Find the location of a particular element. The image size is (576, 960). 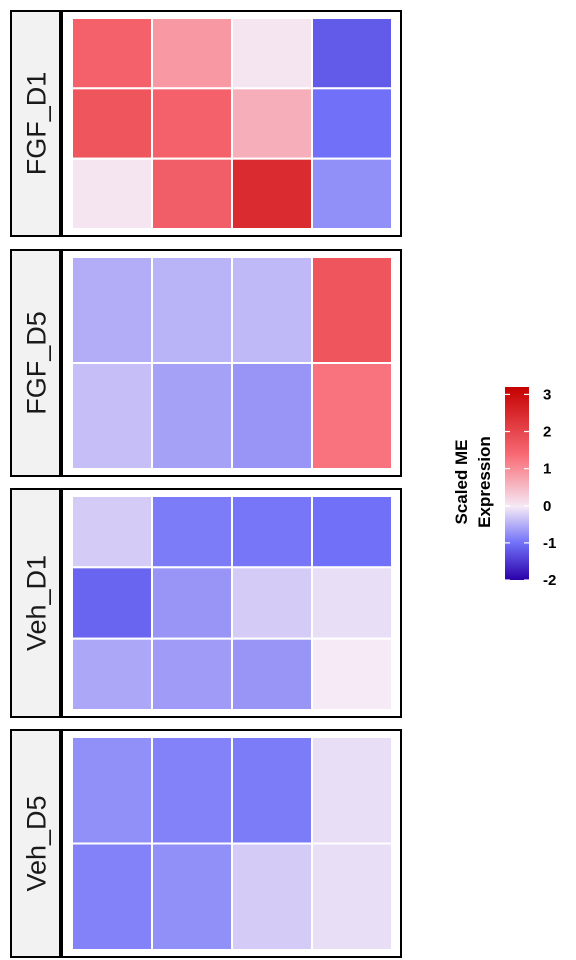

facet-label: Veh_D1 is located at coordinates (37, 603).